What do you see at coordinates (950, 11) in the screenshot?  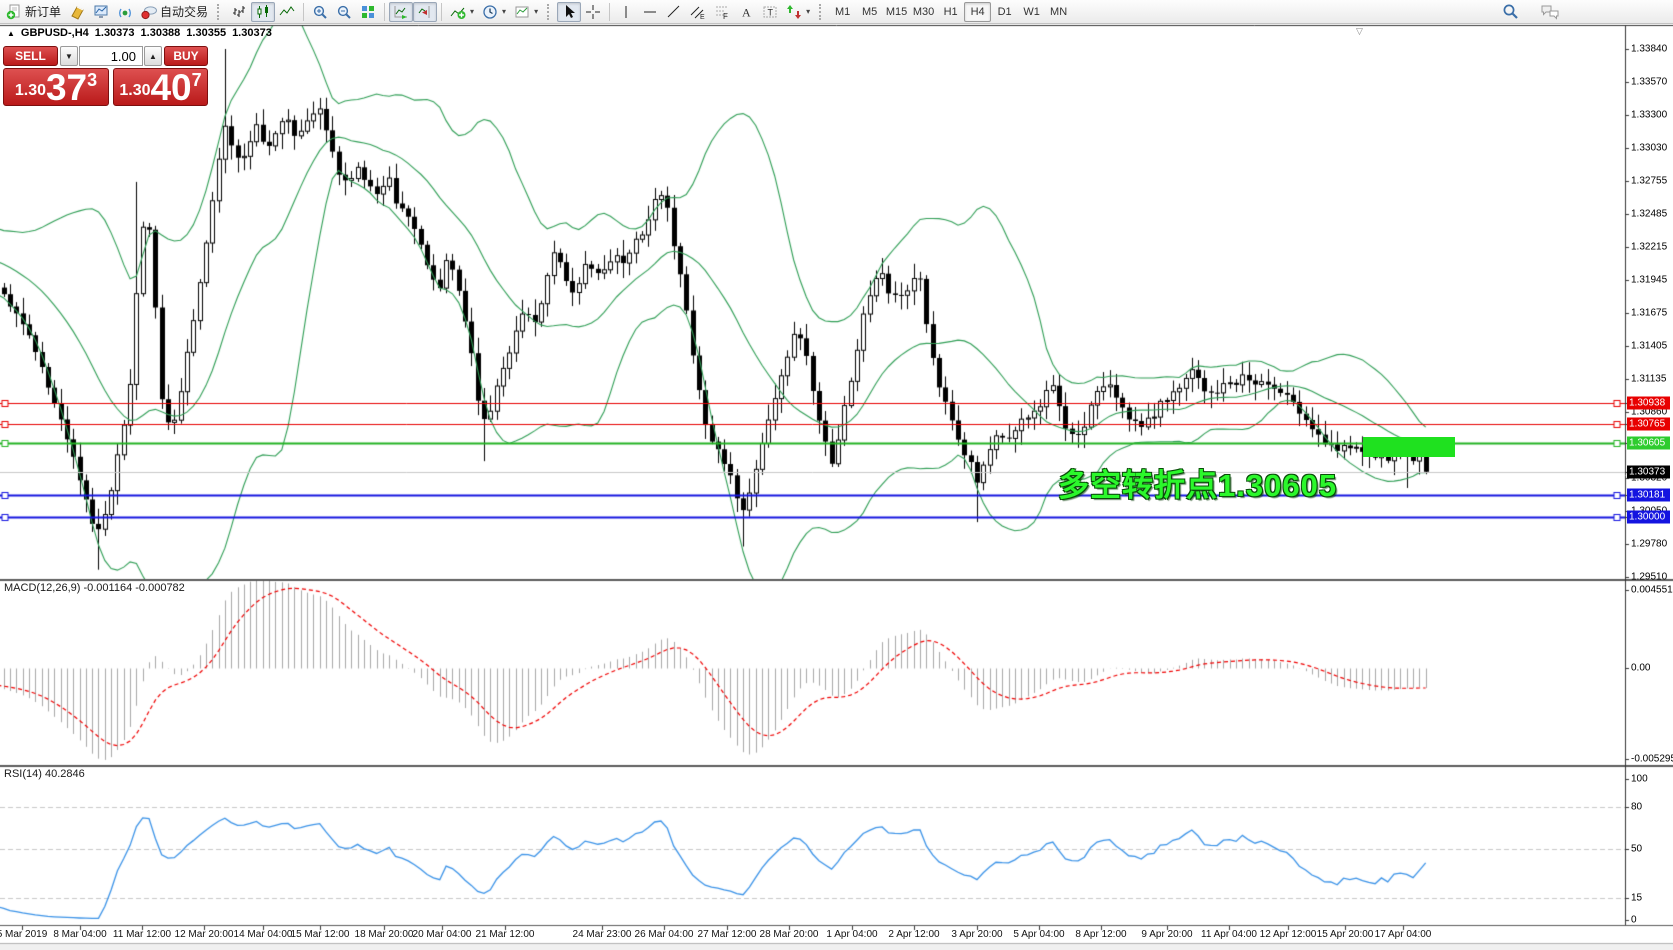 I see `timeframe-button-h1: H1` at bounding box center [950, 11].